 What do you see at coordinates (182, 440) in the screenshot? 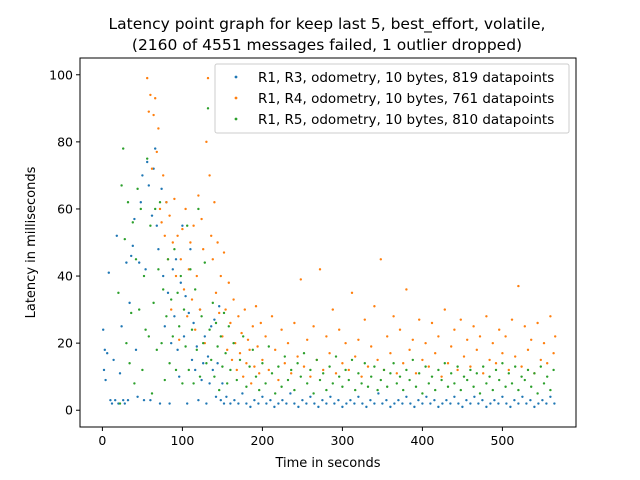
I see `x-tick-label-100: 100` at bounding box center [182, 440].